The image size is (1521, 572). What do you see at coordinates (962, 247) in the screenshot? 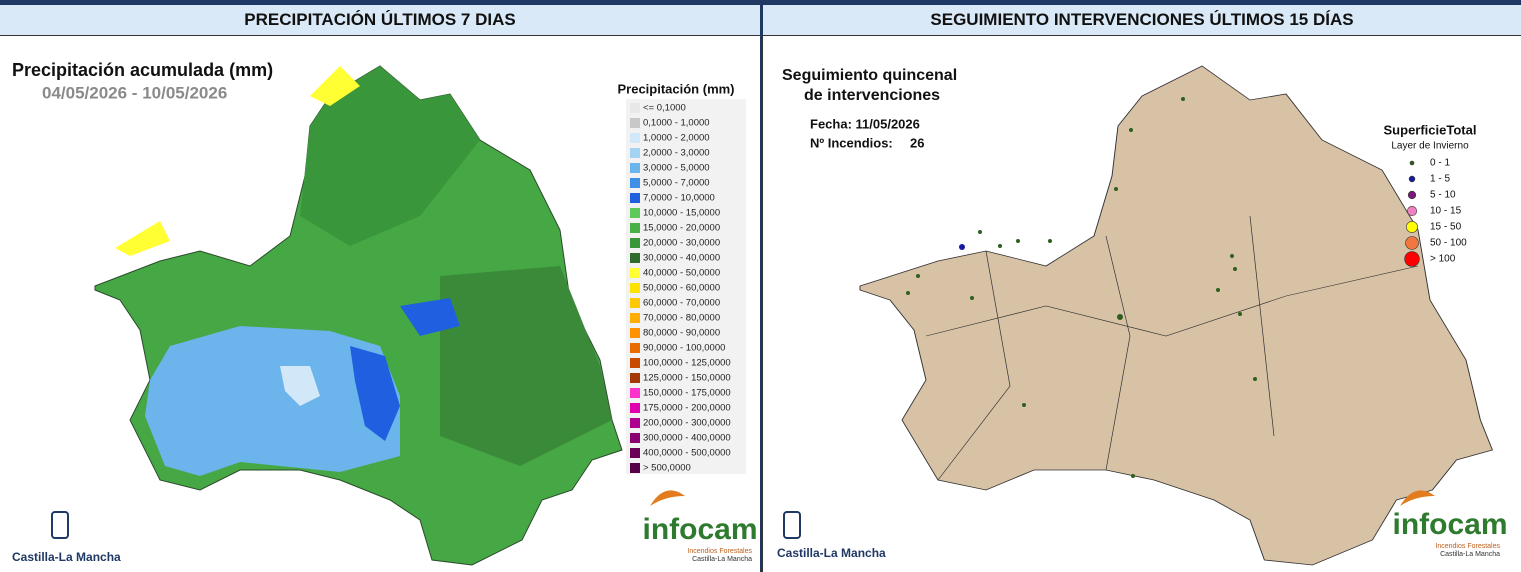
I see `fire-point` at bounding box center [962, 247].